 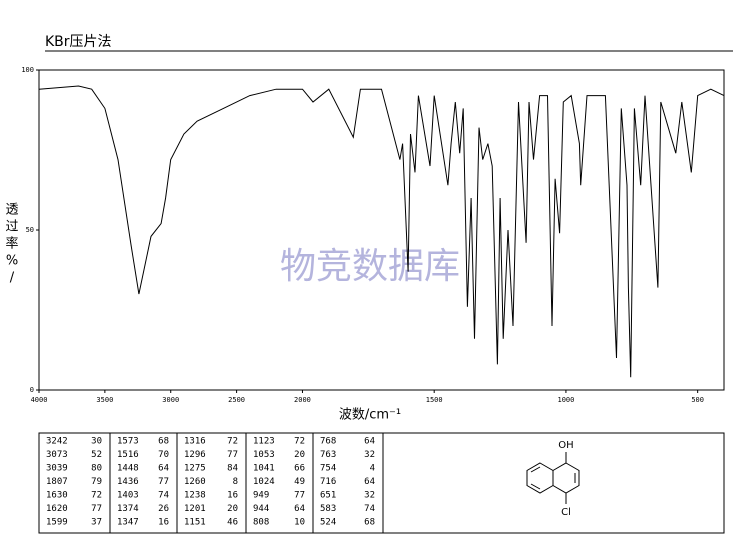 I want to click on peak-wavenumber: 1201, so click(x=195, y=509).